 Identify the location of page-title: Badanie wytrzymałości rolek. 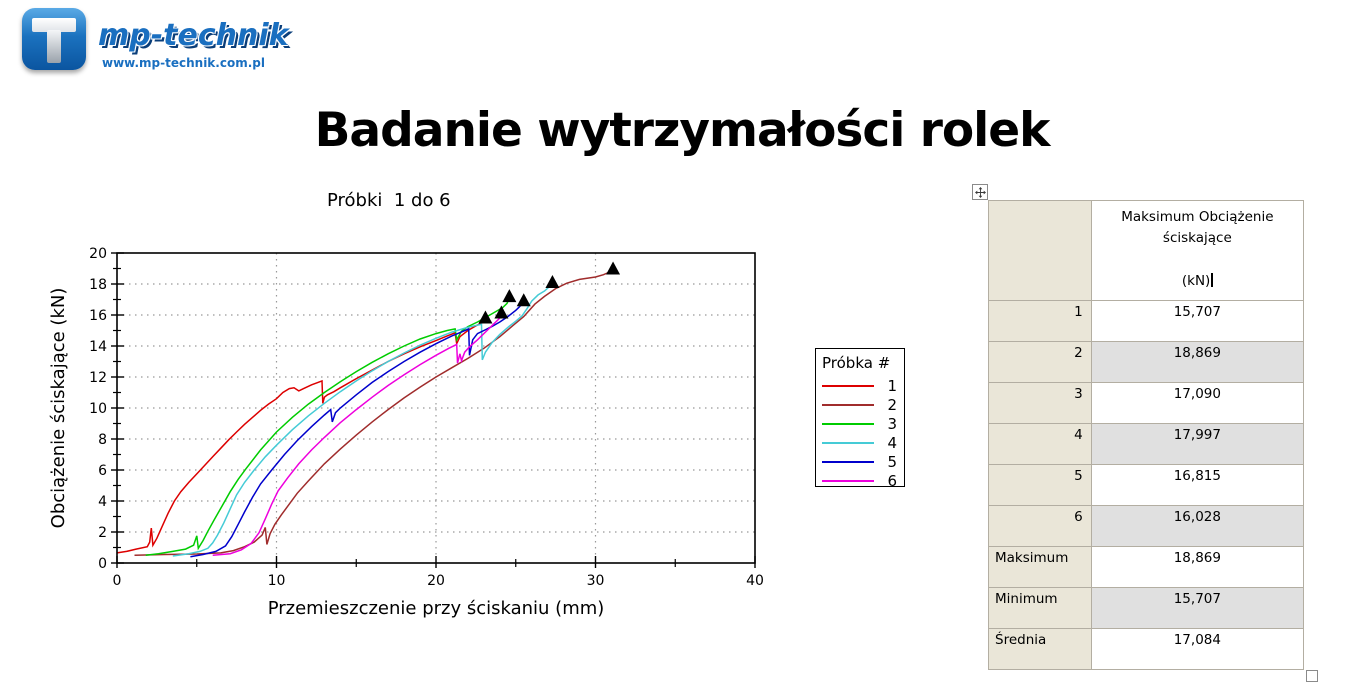
(682, 131).